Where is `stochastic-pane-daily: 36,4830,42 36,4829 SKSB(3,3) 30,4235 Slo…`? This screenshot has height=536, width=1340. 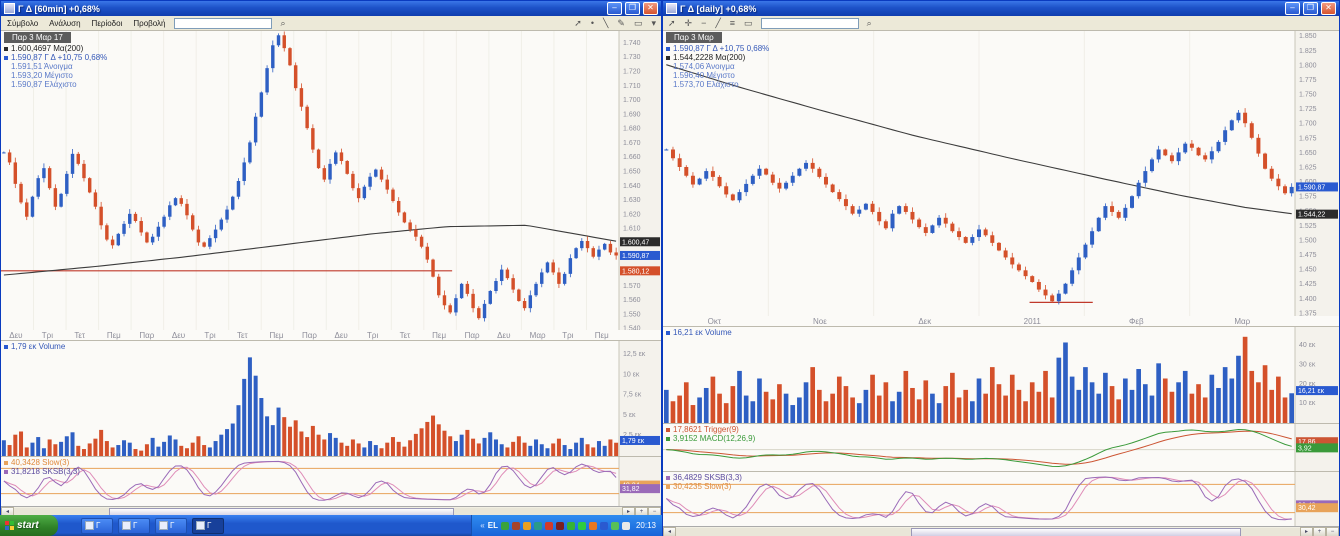 stochastic-pane-daily: 36,4830,42 36,4829 SKSB(3,3) 30,4235 Slo… is located at coordinates (1001, 499).